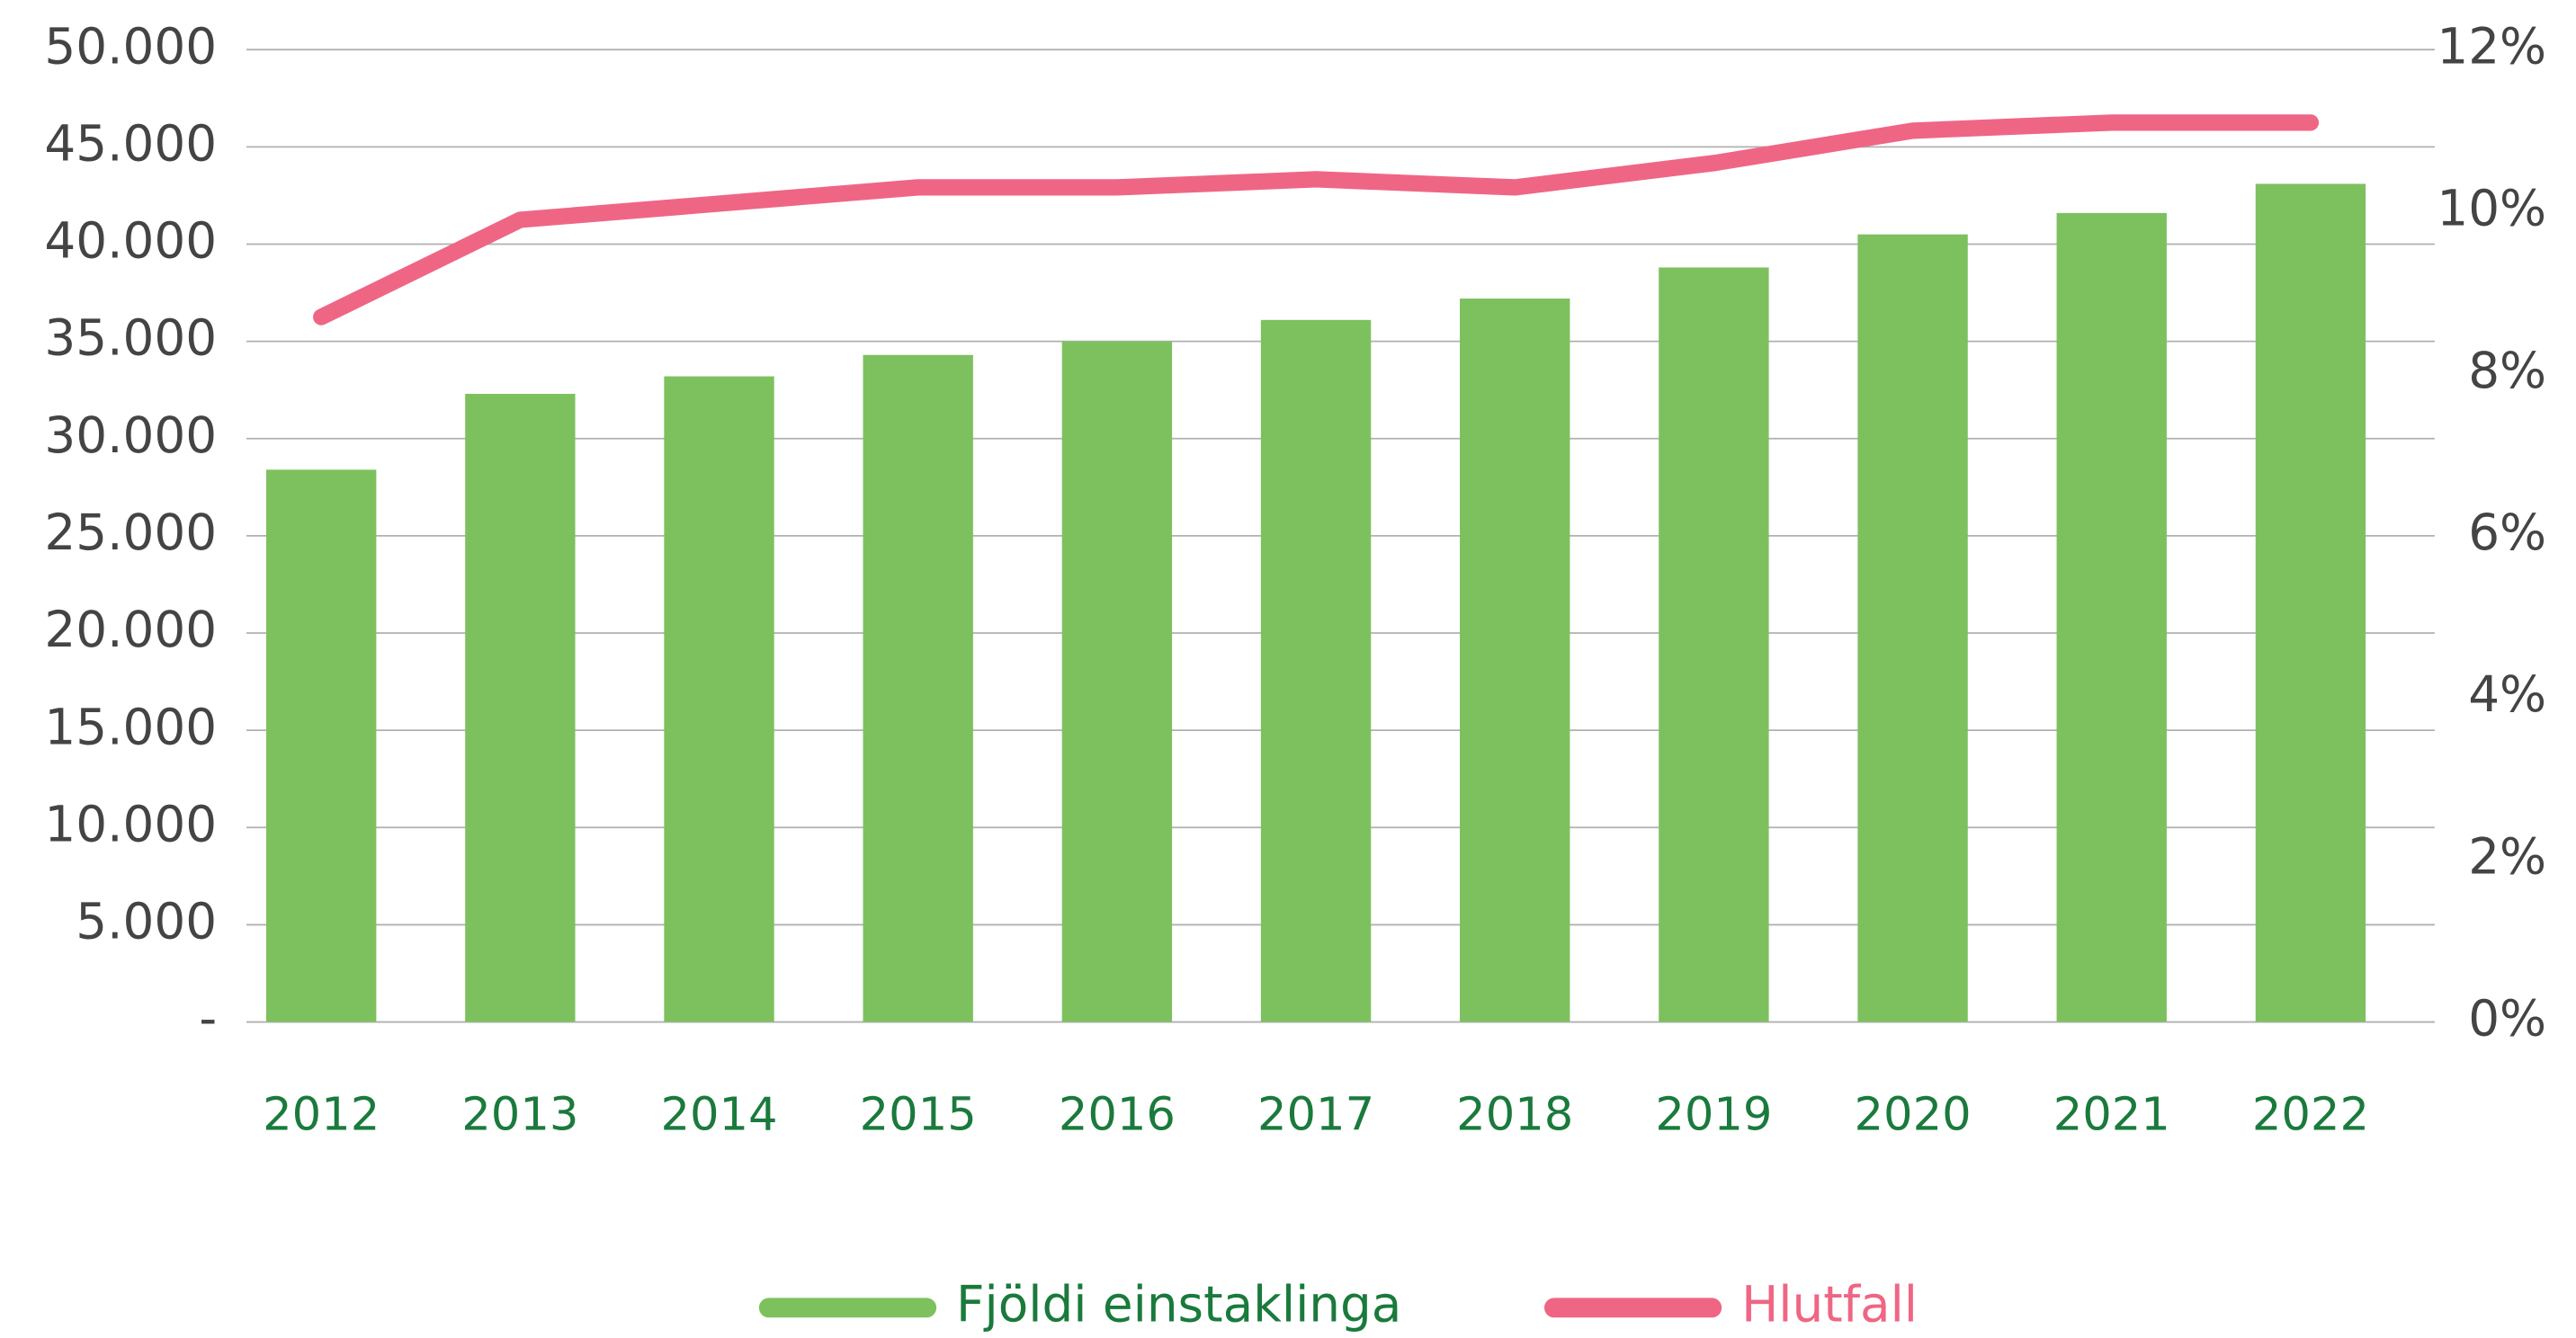 Image resolution: width=2576 pixels, height=1338 pixels. I want to click on y-tick-label: 45.000, so click(130, 143).